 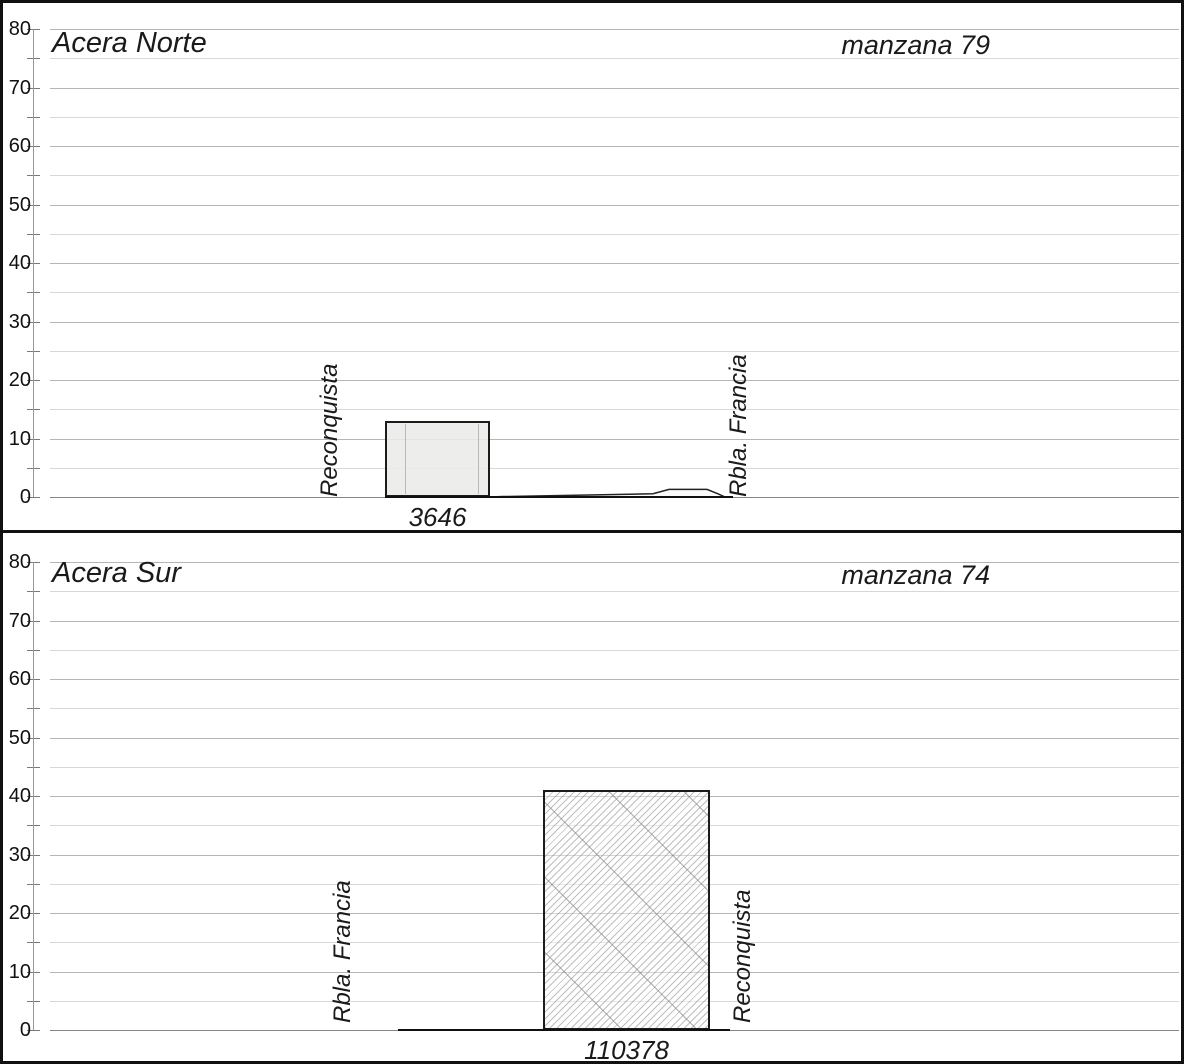 What do you see at coordinates (329, 430) in the screenshot?
I see `street-label-left: Reconquista` at bounding box center [329, 430].